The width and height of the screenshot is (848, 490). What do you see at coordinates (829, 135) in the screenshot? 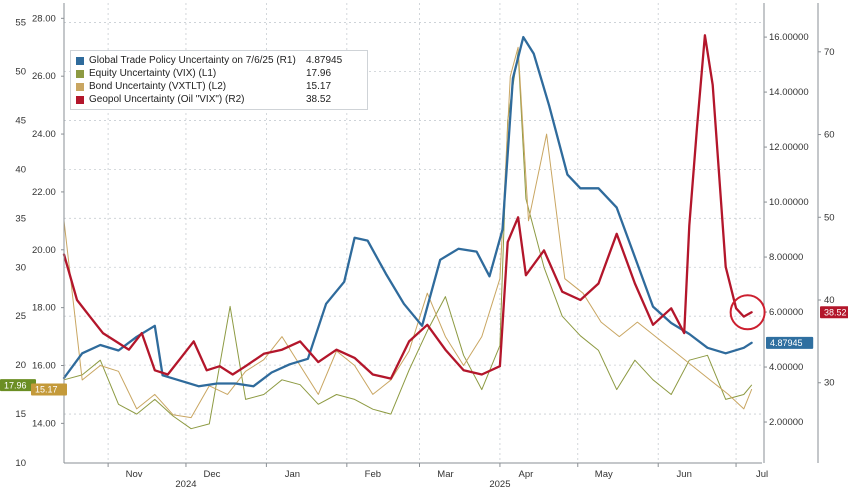
I see `r2-tick-label-3: 60` at bounding box center [829, 135].